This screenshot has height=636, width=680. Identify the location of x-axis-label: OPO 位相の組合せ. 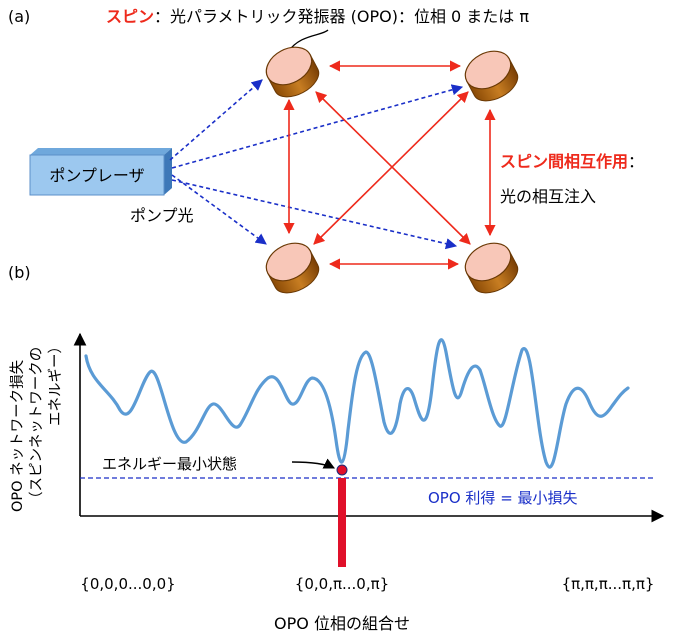
(342, 623).